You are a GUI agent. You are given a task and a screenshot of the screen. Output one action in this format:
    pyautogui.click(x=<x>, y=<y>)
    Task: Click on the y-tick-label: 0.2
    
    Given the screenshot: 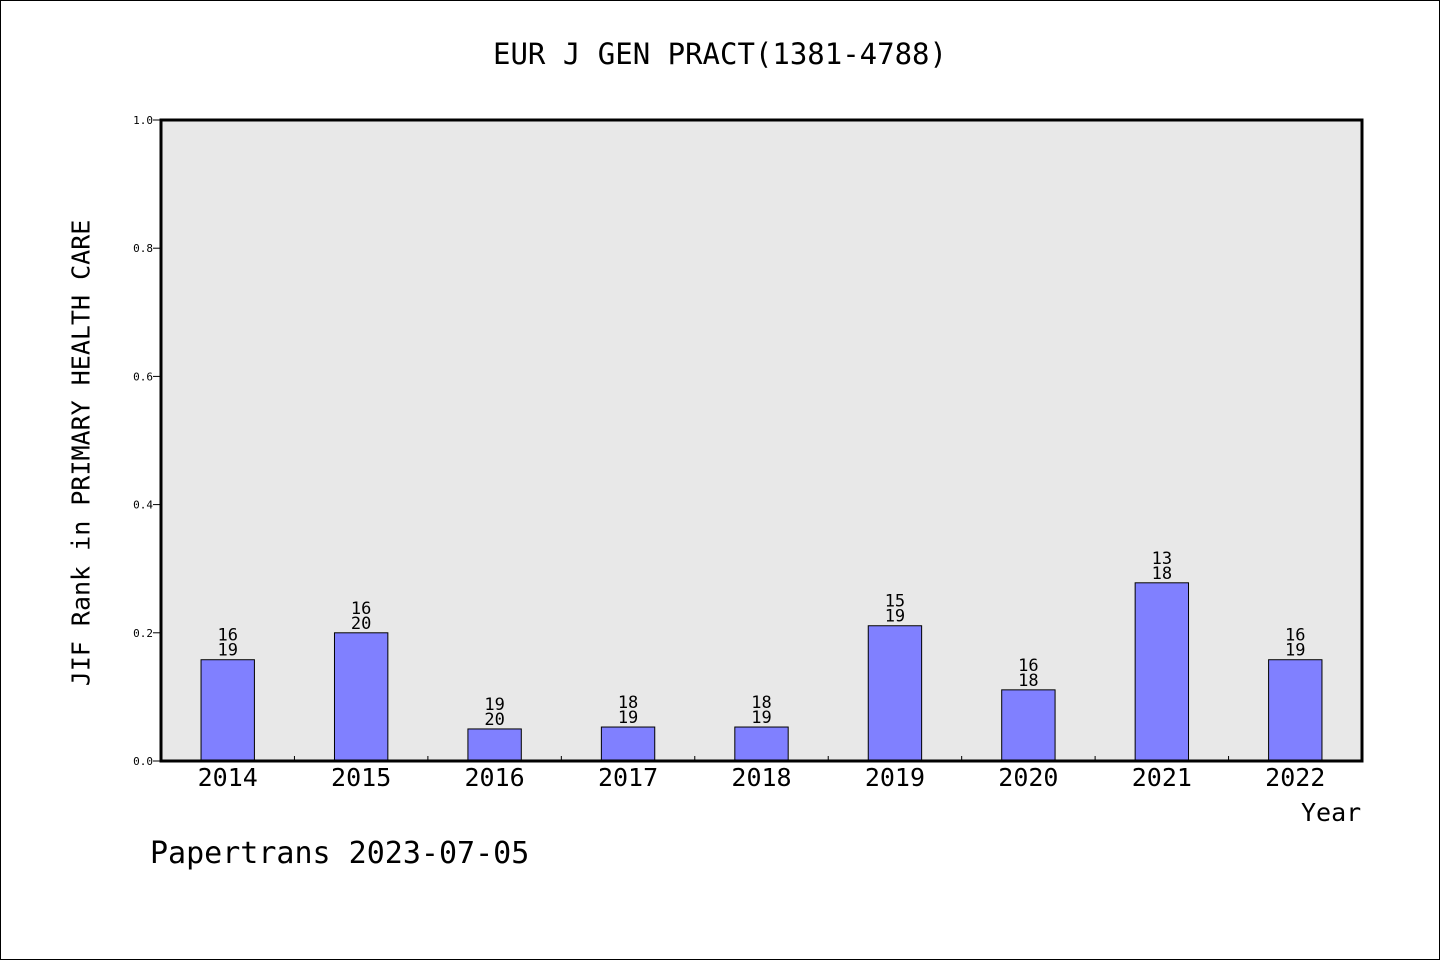 What is the action you would take?
    pyautogui.click(x=143, y=633)
    